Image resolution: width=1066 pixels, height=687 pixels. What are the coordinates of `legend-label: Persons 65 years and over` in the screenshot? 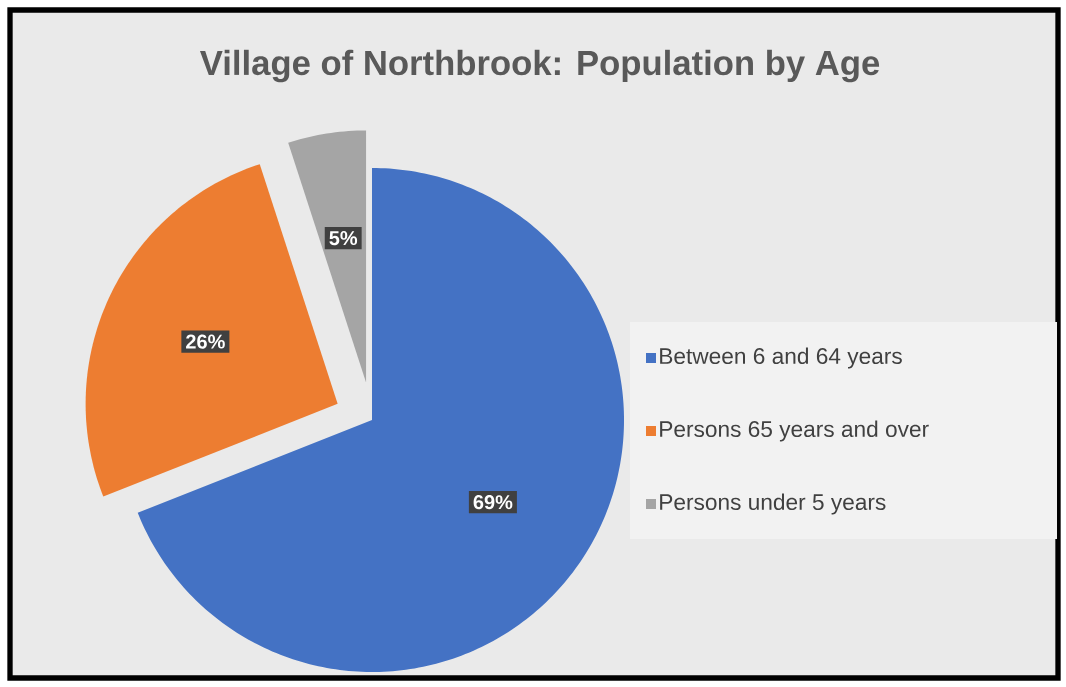 It's located at (794, 431).